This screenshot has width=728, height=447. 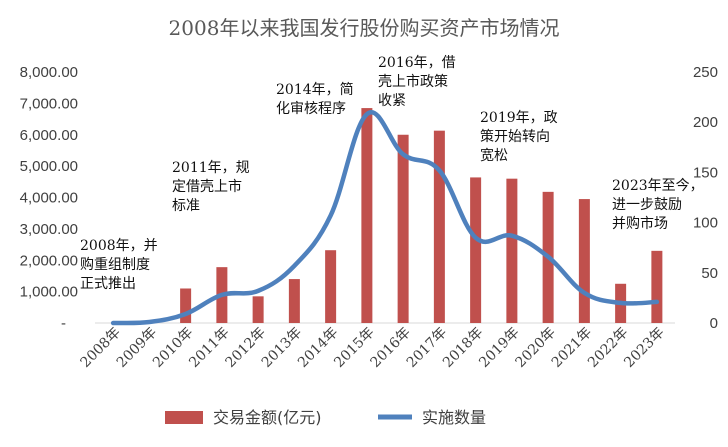 I want to click on y-left-tick-label: 3,000.00, so click(x=49, y=229).